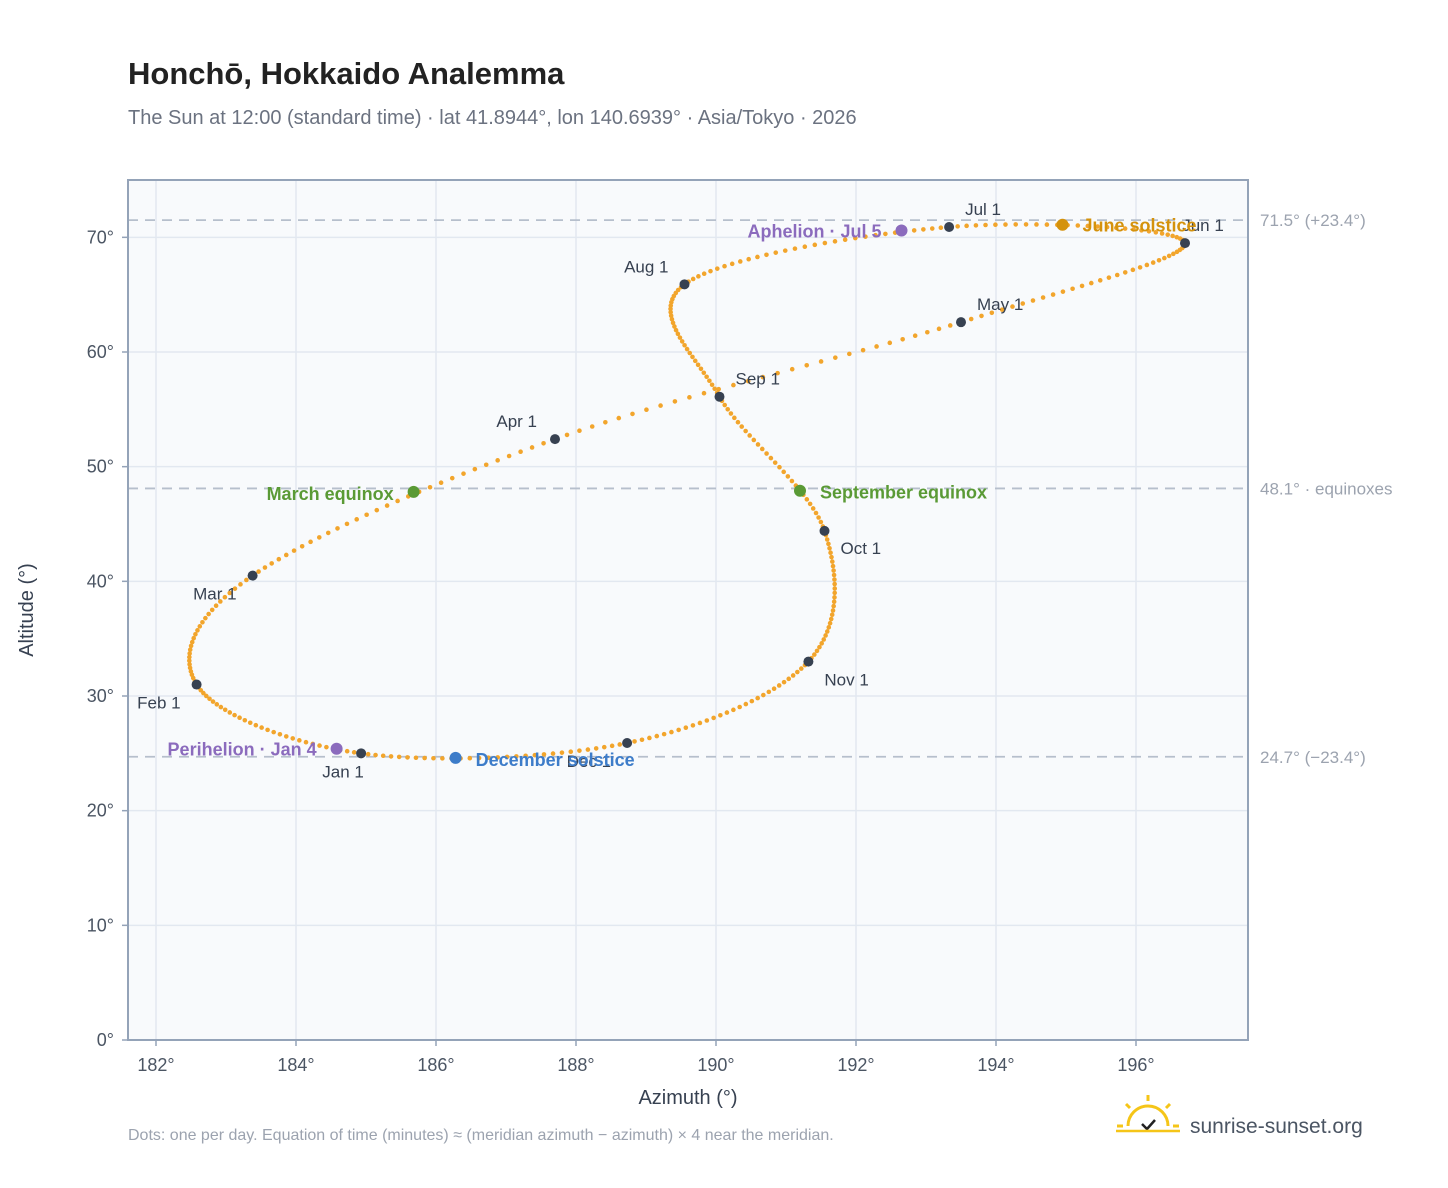 This screenshot has height=1188, width=1448. Describe the element at coordinates (646, 266) in the screenshot. I see `month-marker-label: Aug 1` at that location.